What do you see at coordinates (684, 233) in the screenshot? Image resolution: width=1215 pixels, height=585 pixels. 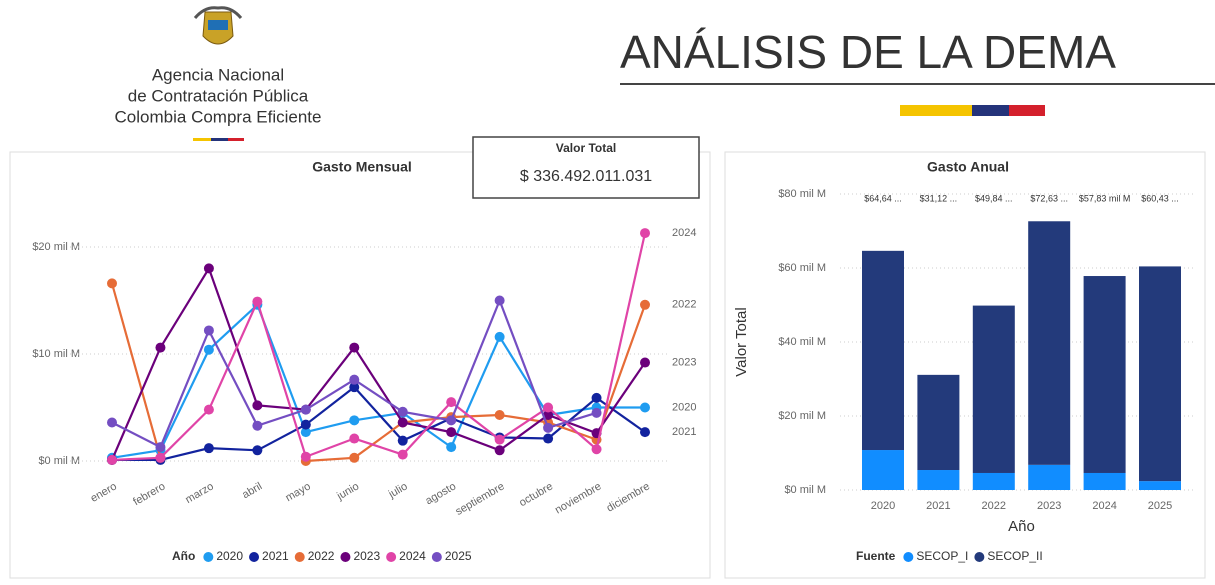 I see `series-end-label: 2024` at bounding box center [684, 233].